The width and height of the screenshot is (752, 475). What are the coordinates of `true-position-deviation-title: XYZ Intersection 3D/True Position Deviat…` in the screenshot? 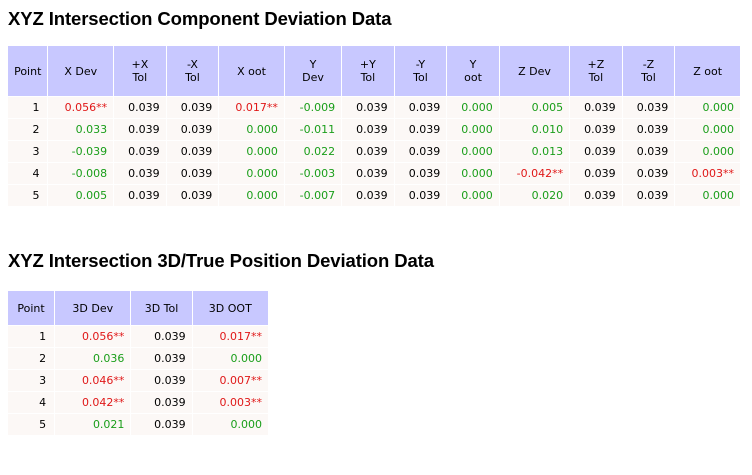 It's located at (221, 260).